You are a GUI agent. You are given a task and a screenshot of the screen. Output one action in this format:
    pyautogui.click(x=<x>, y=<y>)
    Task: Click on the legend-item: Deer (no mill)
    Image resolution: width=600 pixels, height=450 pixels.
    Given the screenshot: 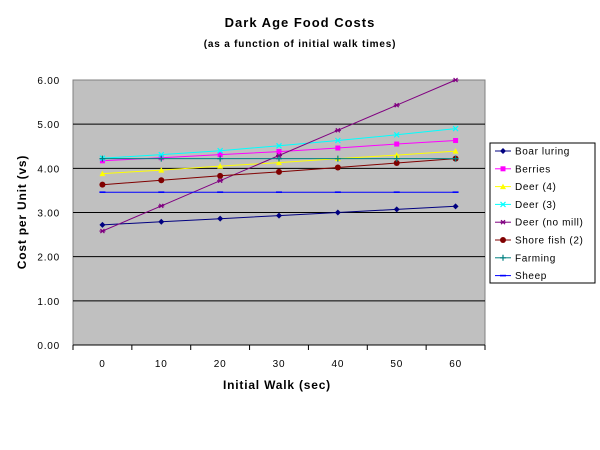 What is the action you would take?
    pyautogui.click(x=539, y=223)
    